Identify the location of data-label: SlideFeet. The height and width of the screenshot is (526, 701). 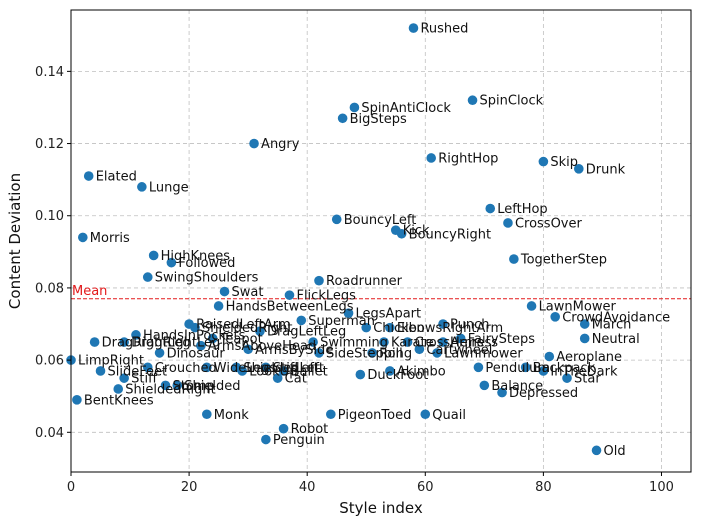
(138, 371).